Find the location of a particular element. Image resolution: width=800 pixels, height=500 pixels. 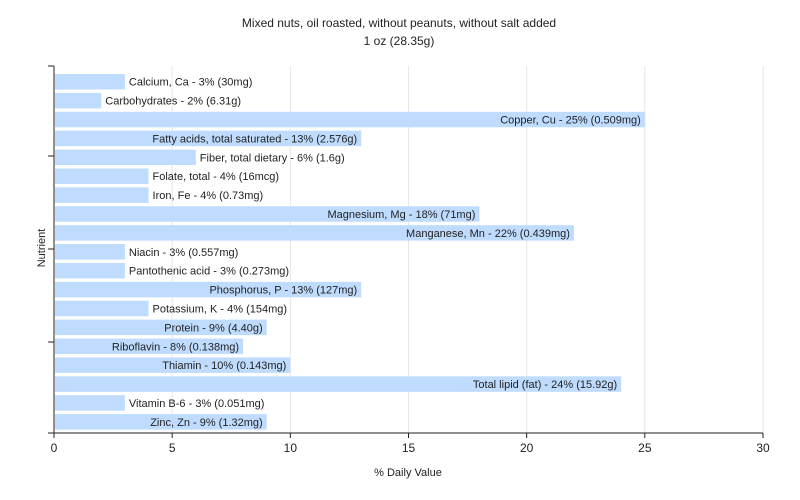

bar-label: Total lipid (fat) - 24% (15.92g) is located at coordinates (545, 385).